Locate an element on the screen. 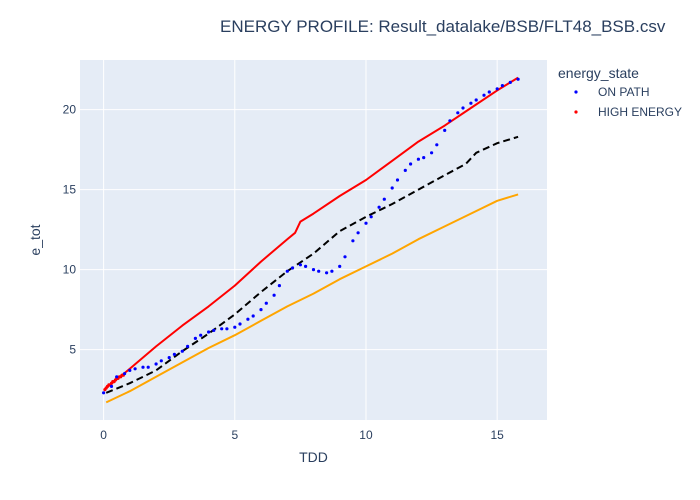  y-tick-label: 10 is located at coordinates (70, 270).